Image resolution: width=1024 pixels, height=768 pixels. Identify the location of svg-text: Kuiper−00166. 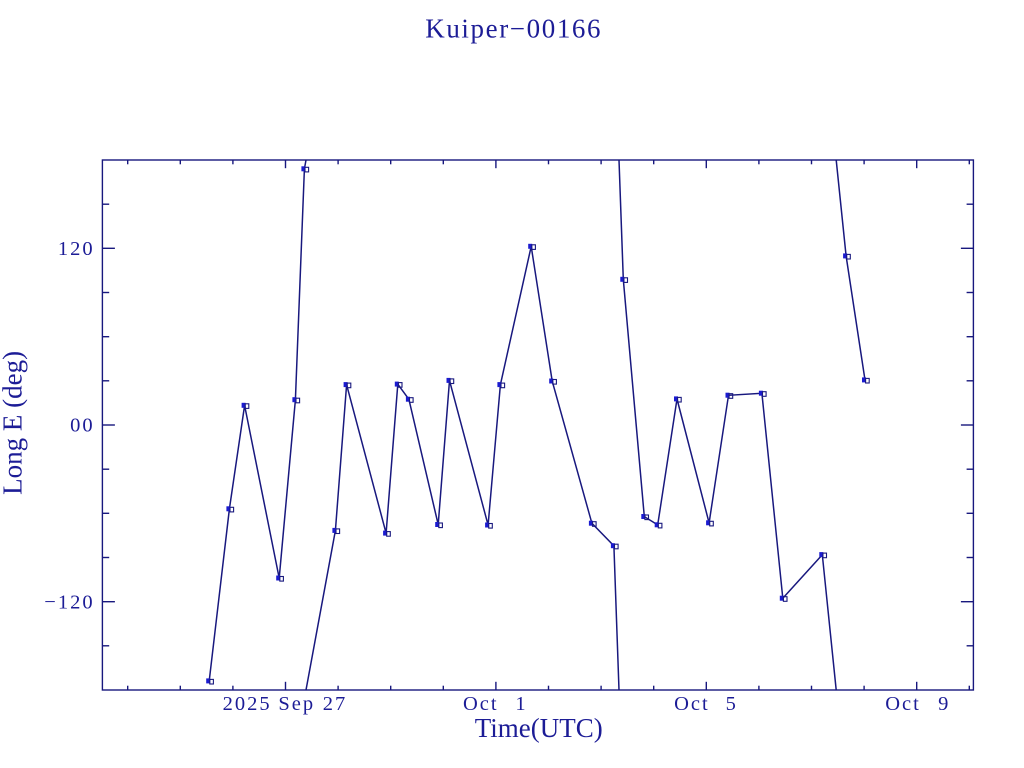
(513, 29).